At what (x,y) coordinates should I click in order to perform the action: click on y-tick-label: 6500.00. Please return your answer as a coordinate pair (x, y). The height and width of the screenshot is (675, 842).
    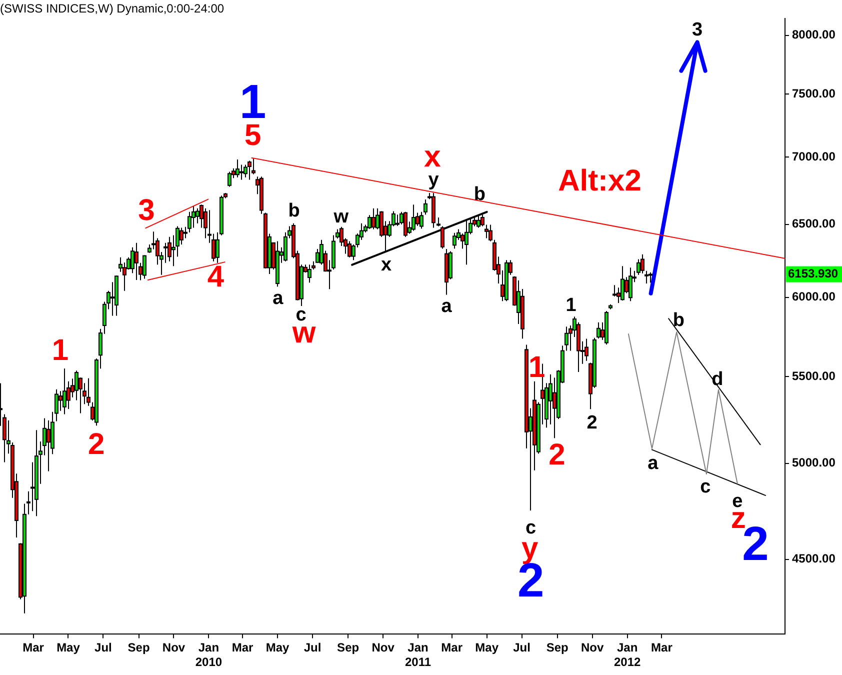
    Looking at the image, I should click on (814, 223).